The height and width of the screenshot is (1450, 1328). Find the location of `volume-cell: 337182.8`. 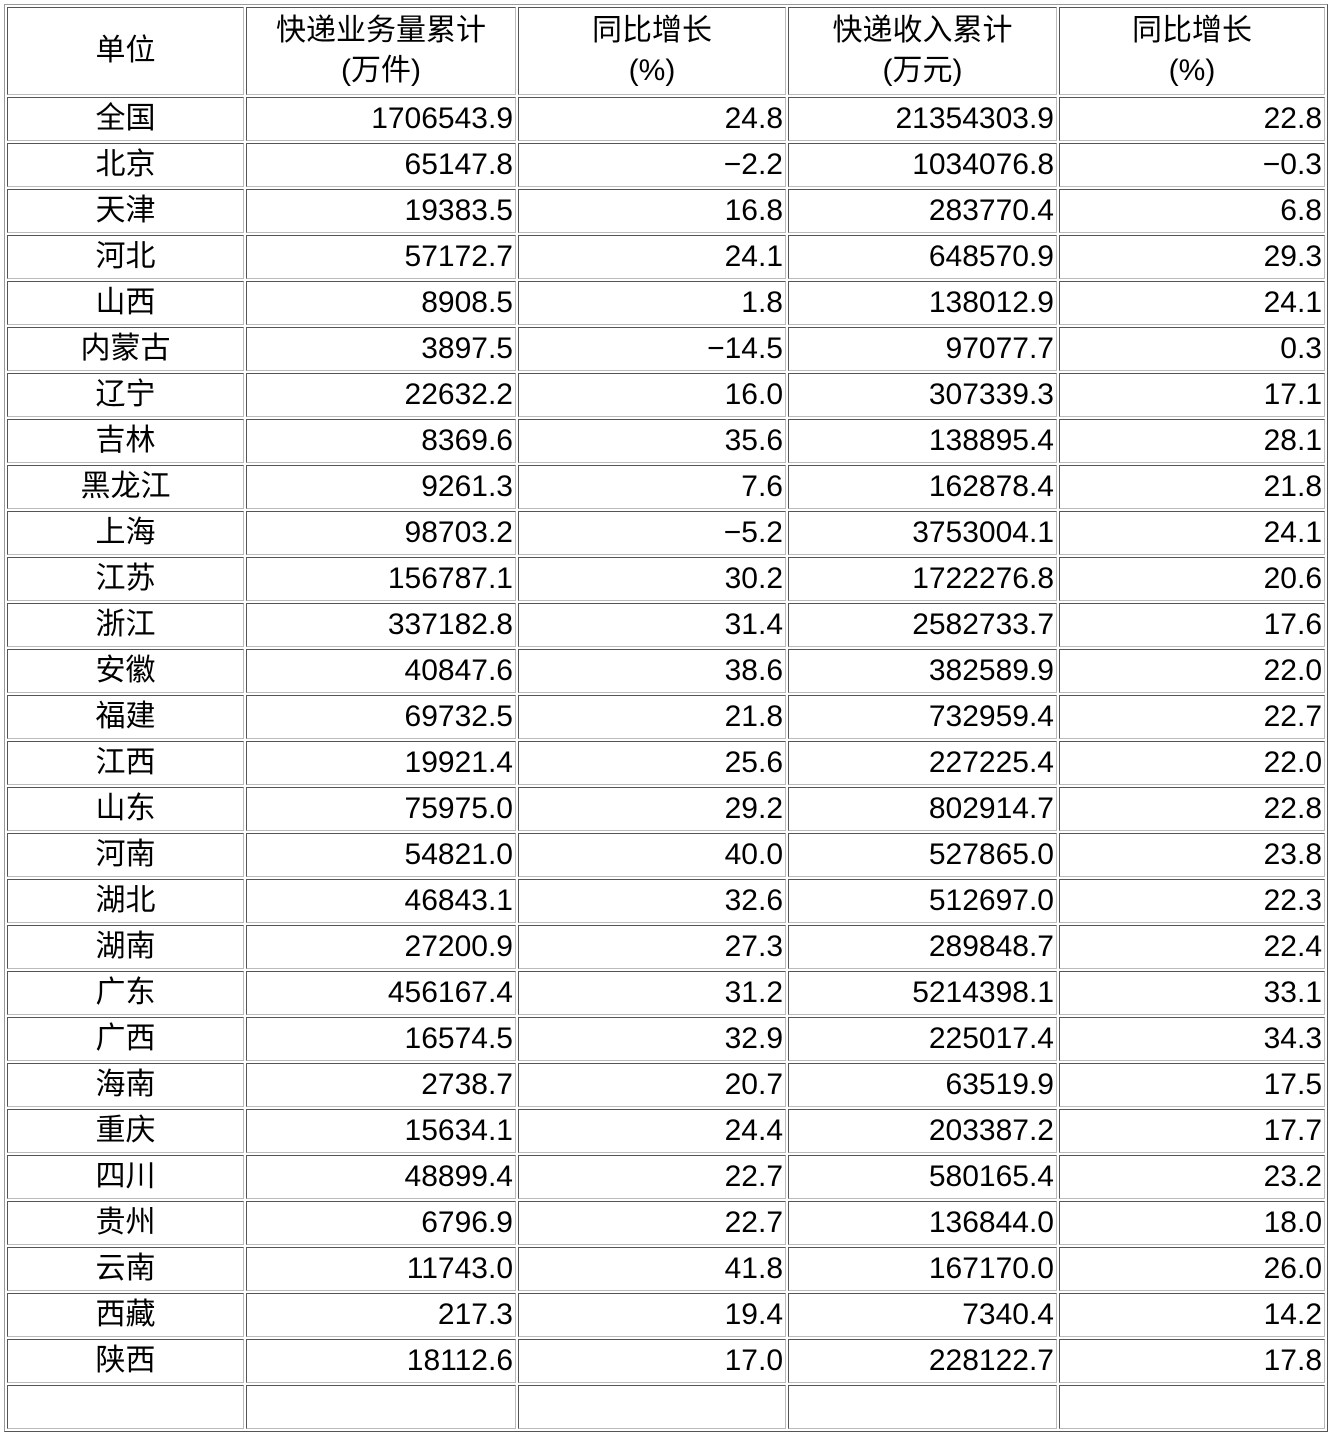

volume-cell: 337182.8 is located at coordinates (381, 625).